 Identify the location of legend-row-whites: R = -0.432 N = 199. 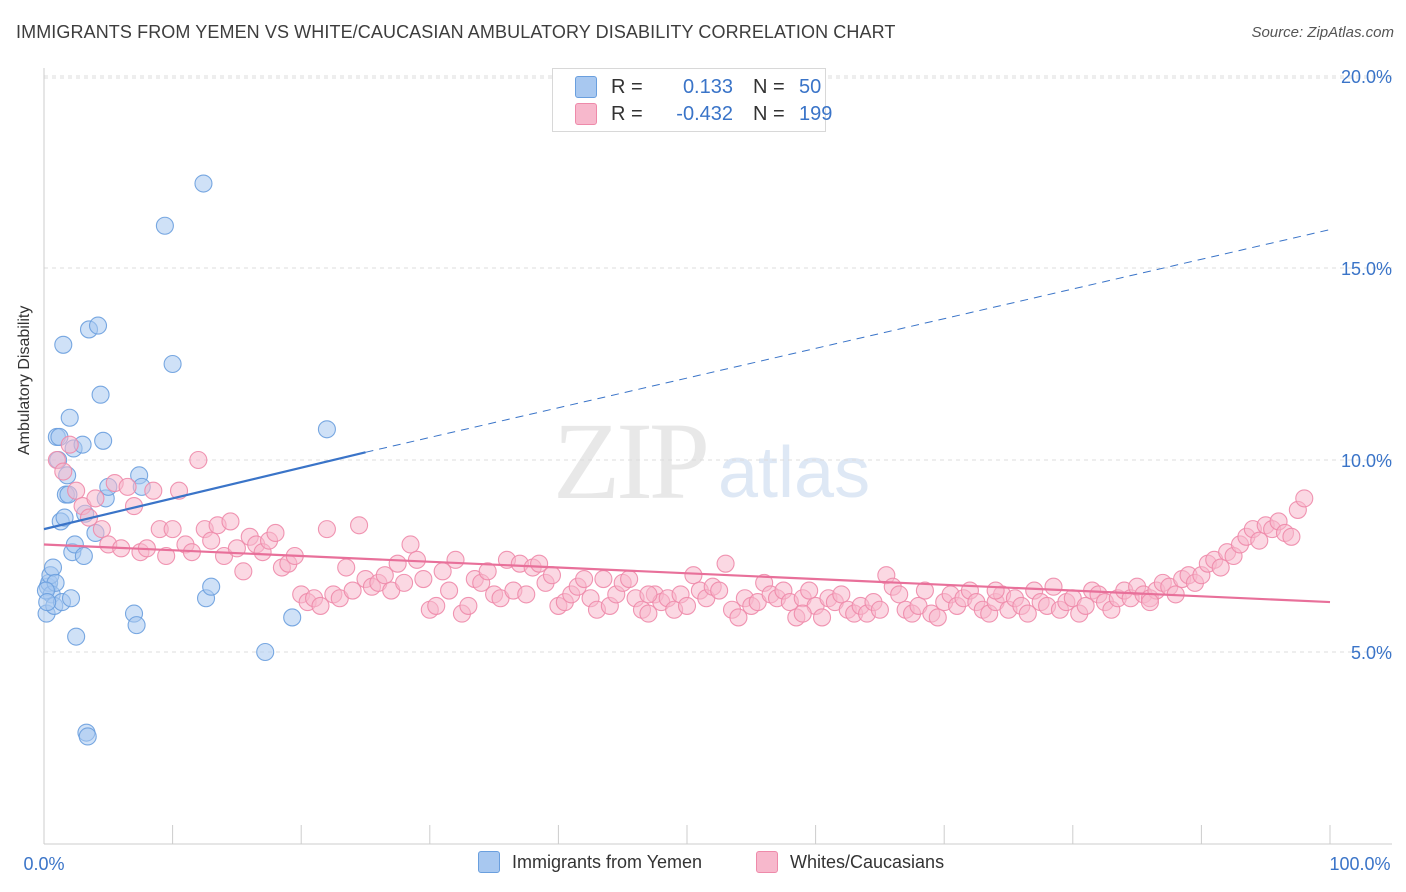
(703, 114).